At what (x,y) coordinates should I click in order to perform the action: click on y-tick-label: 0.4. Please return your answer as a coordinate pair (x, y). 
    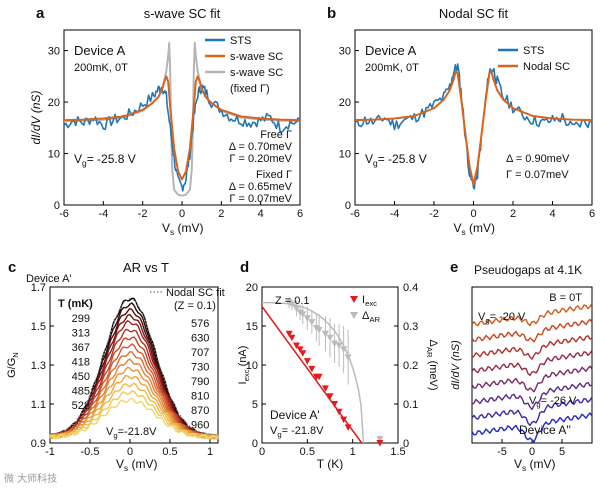
    Looking at the image, I should click on (410, 288).